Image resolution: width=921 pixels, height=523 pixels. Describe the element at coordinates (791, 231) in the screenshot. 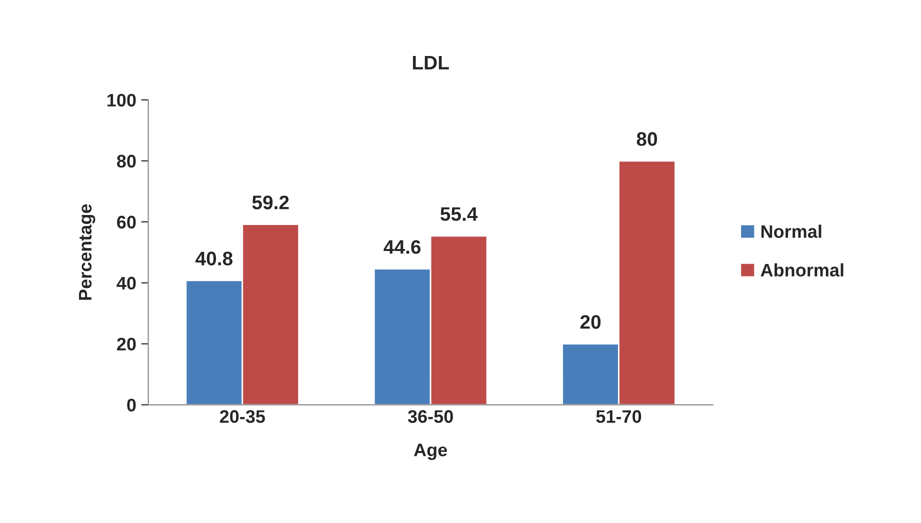

I see `legend-label: Normal` at that location.